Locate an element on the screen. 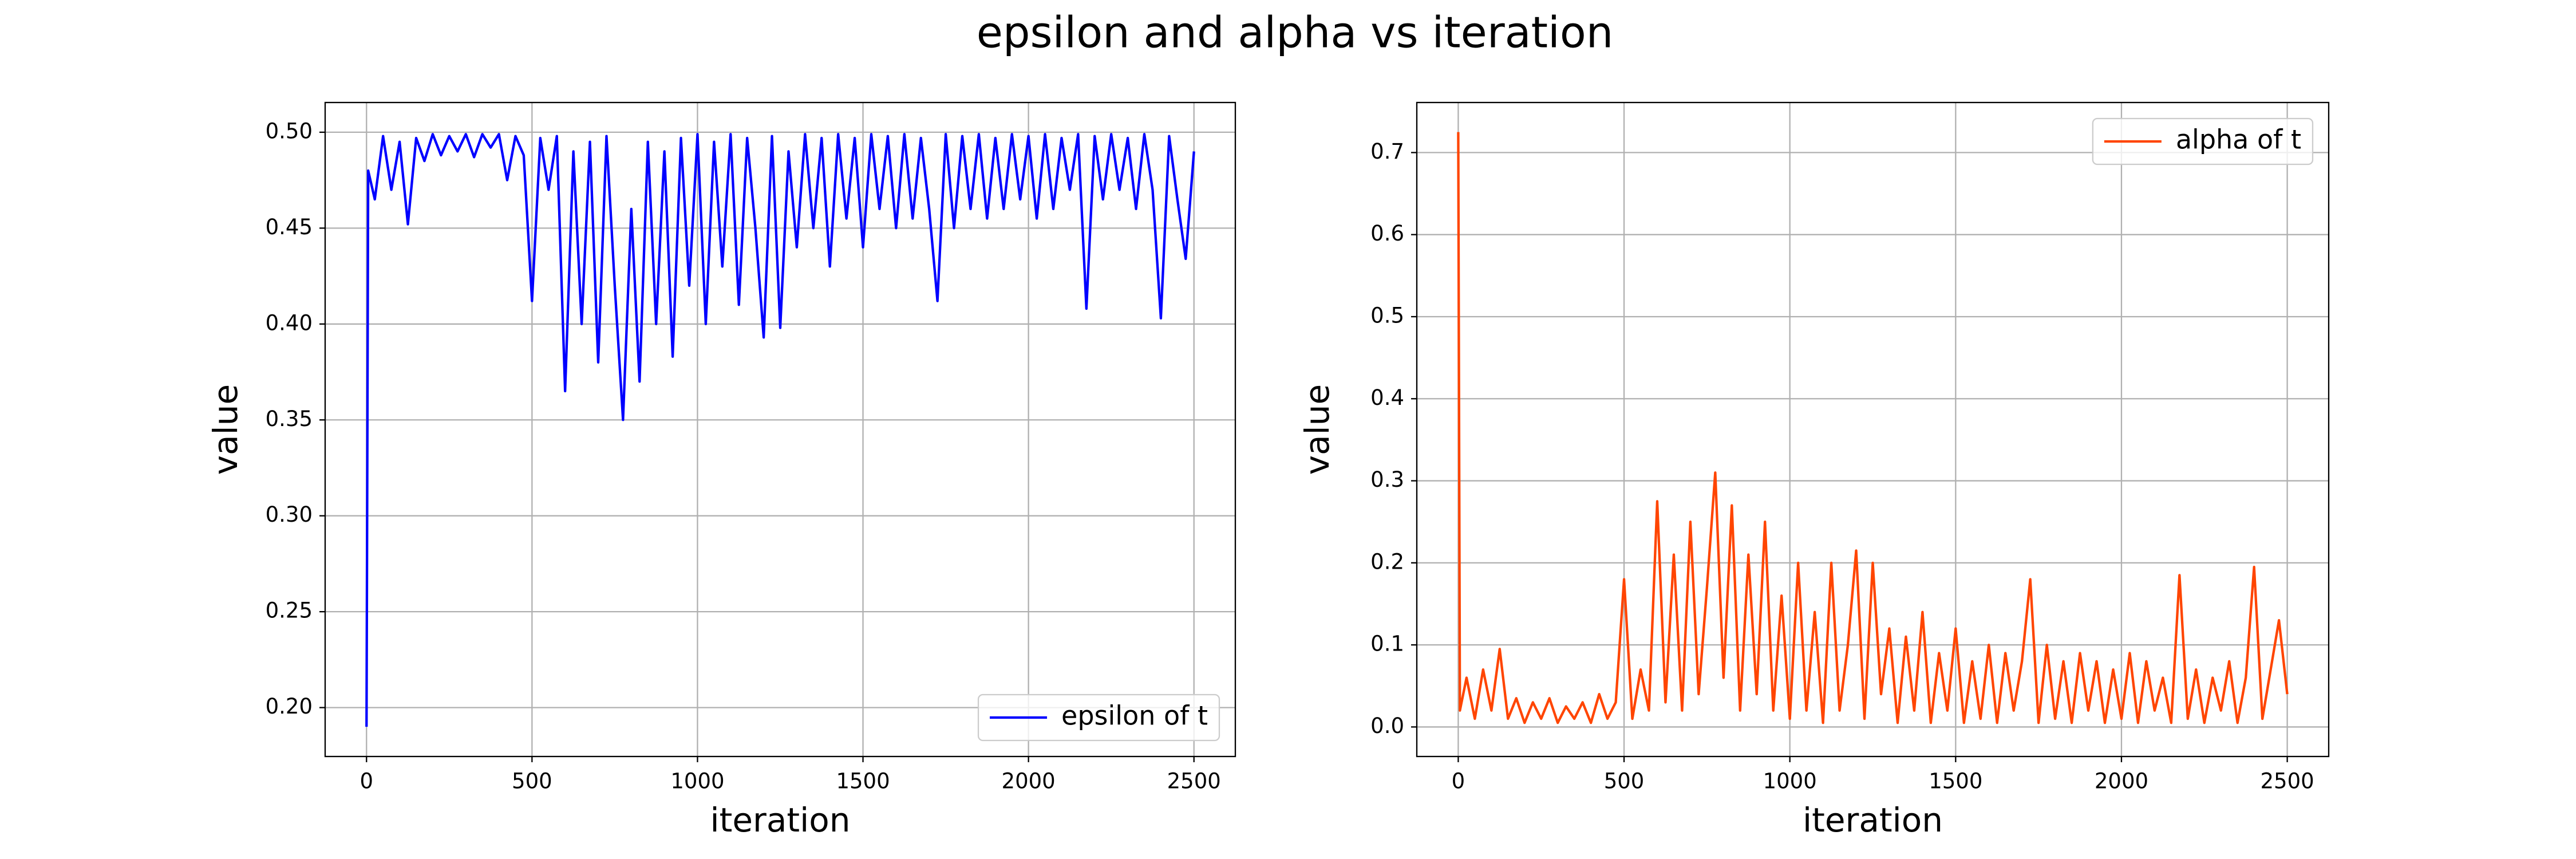  y-tick-label: 0.2 is located at coordinates (1387, 561).